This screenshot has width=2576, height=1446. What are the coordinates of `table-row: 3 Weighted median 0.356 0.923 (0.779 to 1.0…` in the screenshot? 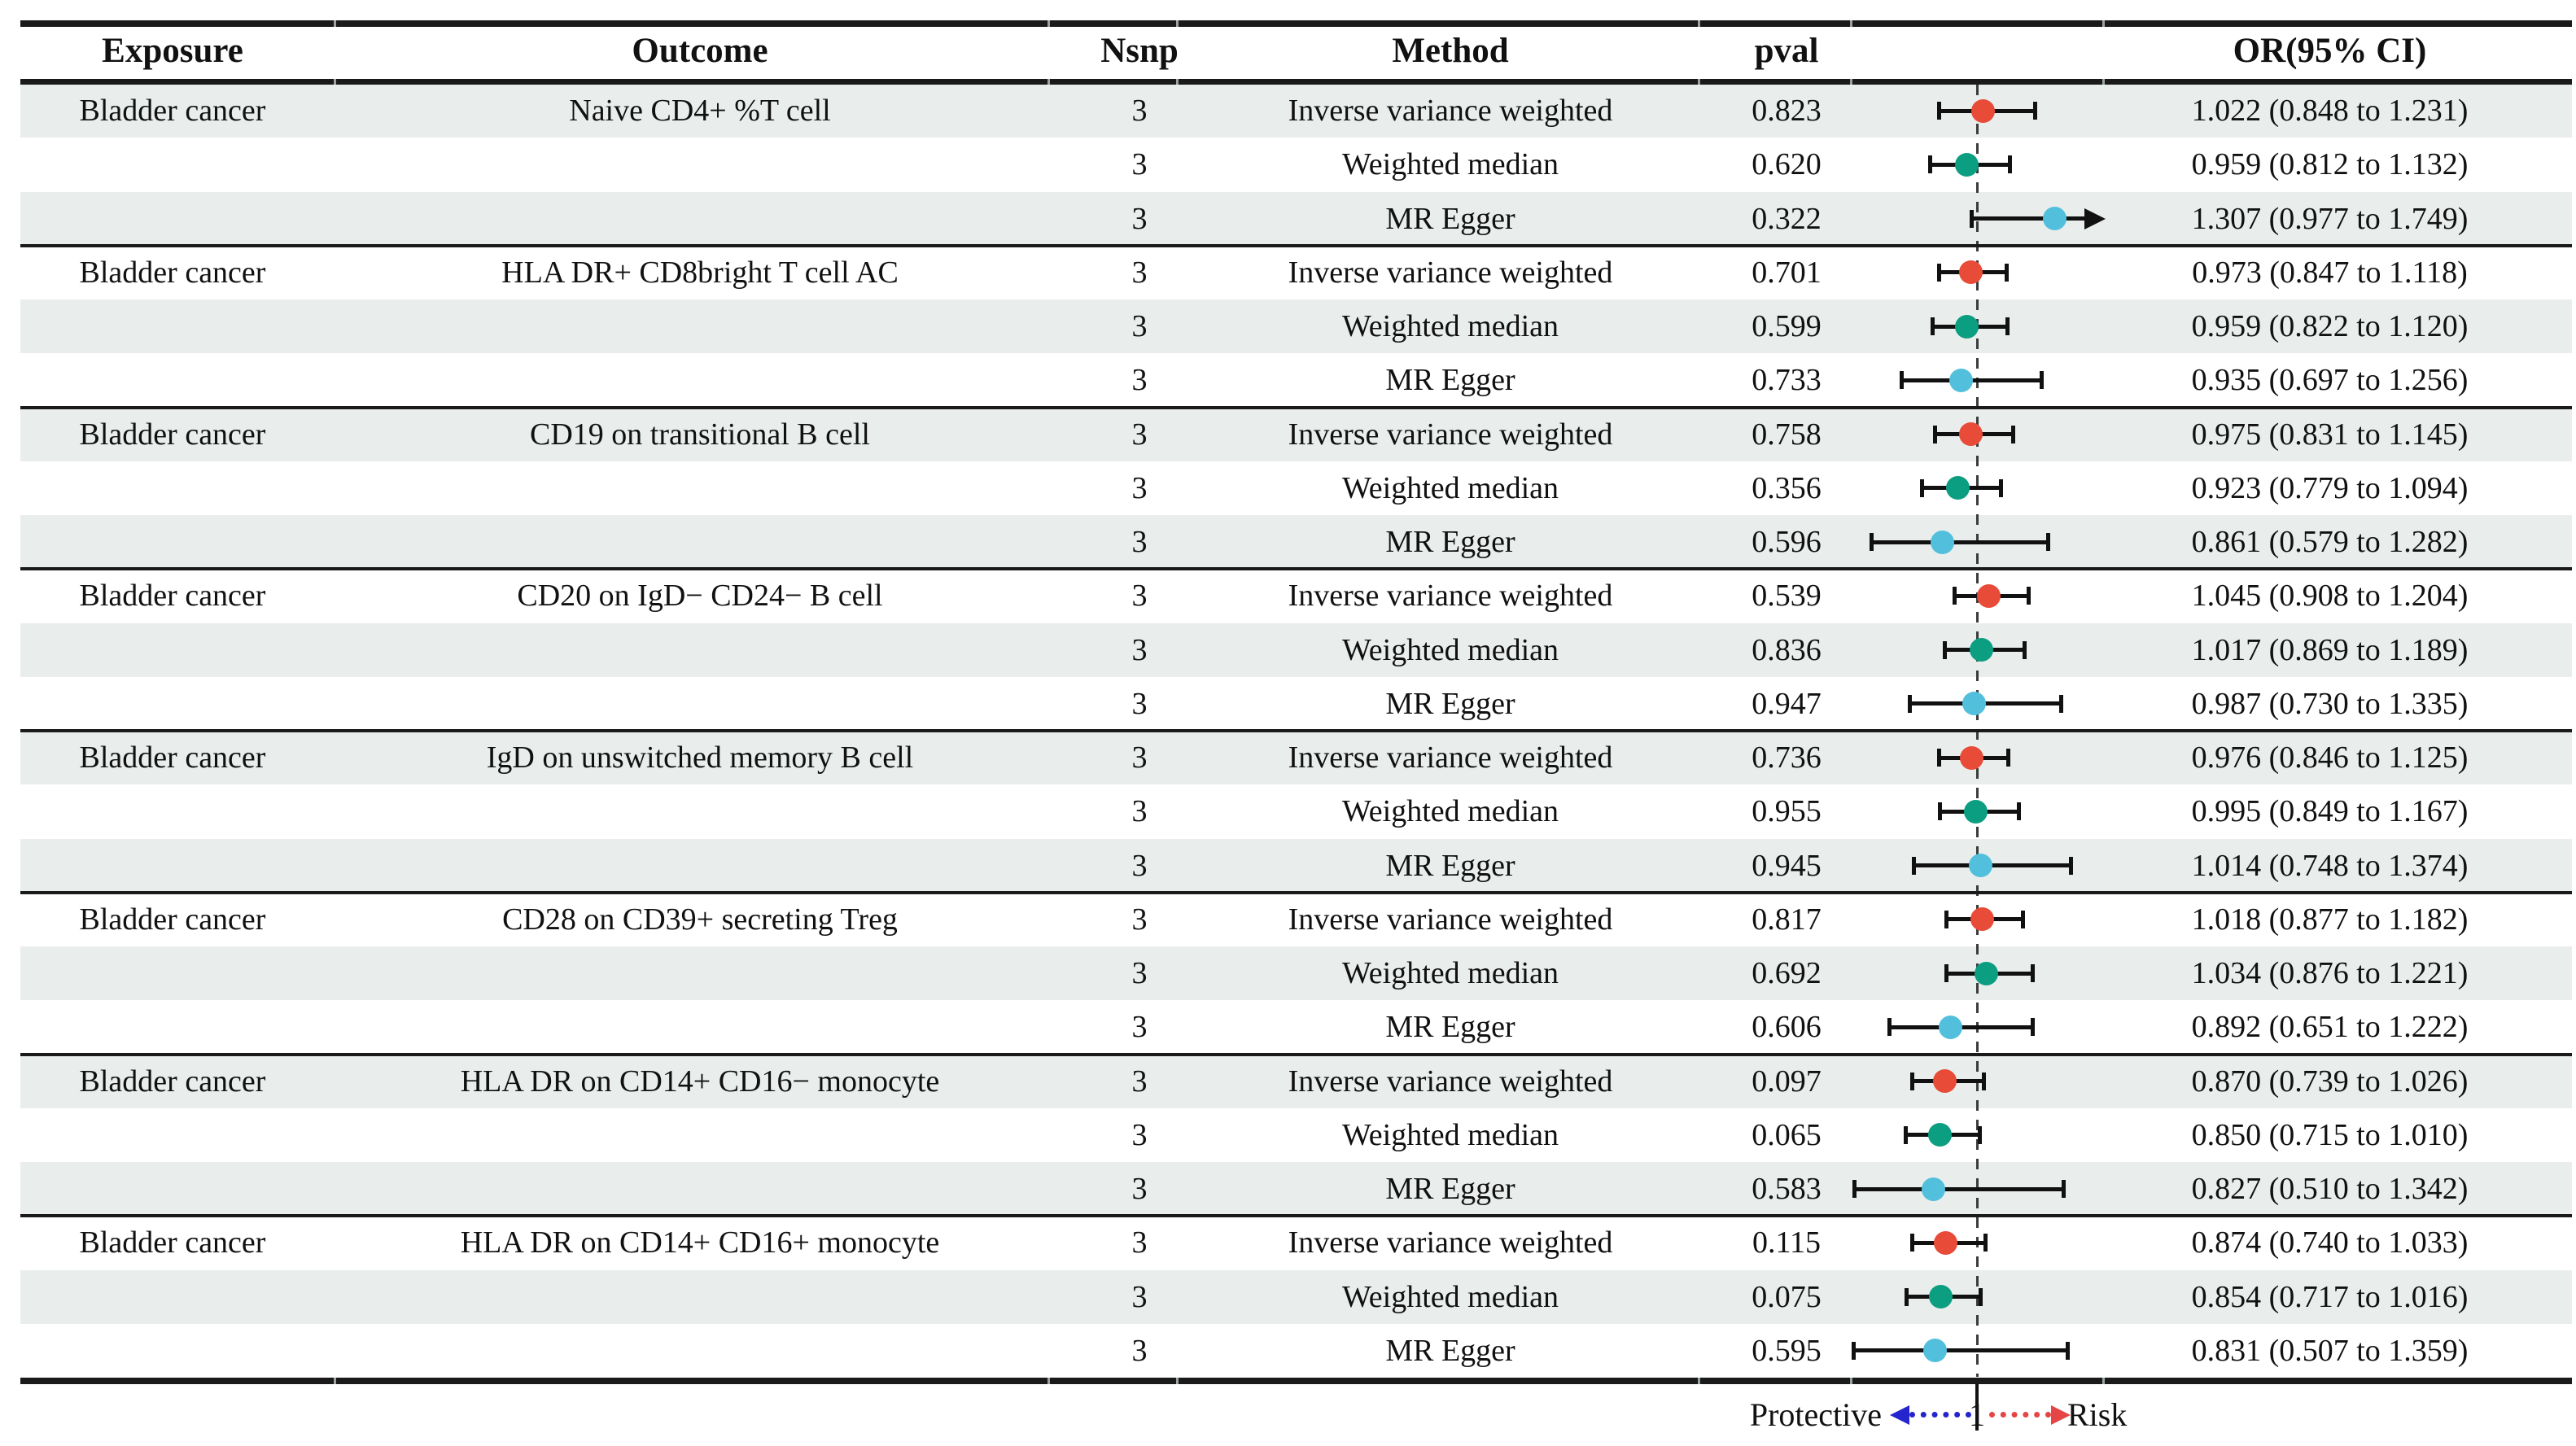 It's located at (1296, 488).